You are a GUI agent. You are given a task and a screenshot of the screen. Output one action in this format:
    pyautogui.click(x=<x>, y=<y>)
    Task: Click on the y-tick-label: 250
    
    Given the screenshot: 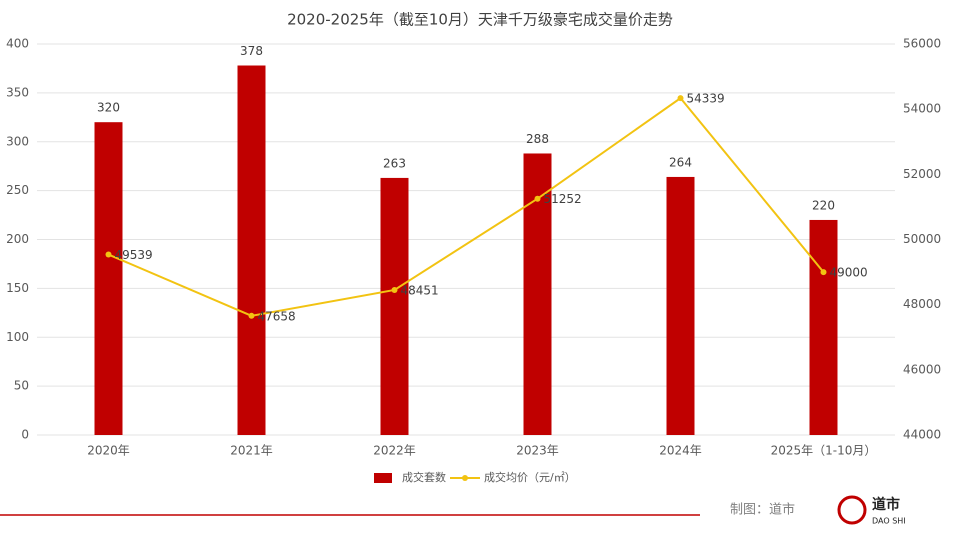 What is the action you would take?
    pyautogui.click(x=17, y=190)
    